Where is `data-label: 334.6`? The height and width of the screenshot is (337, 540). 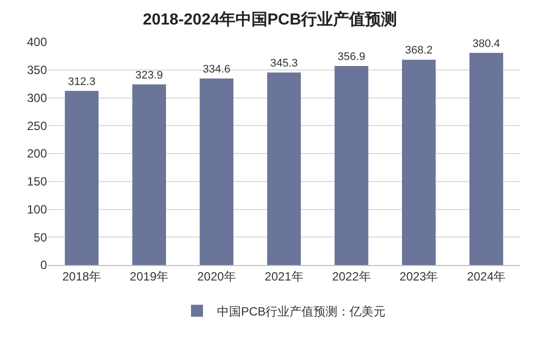
data-label: 334.6 is located at coordinates (216, 69).